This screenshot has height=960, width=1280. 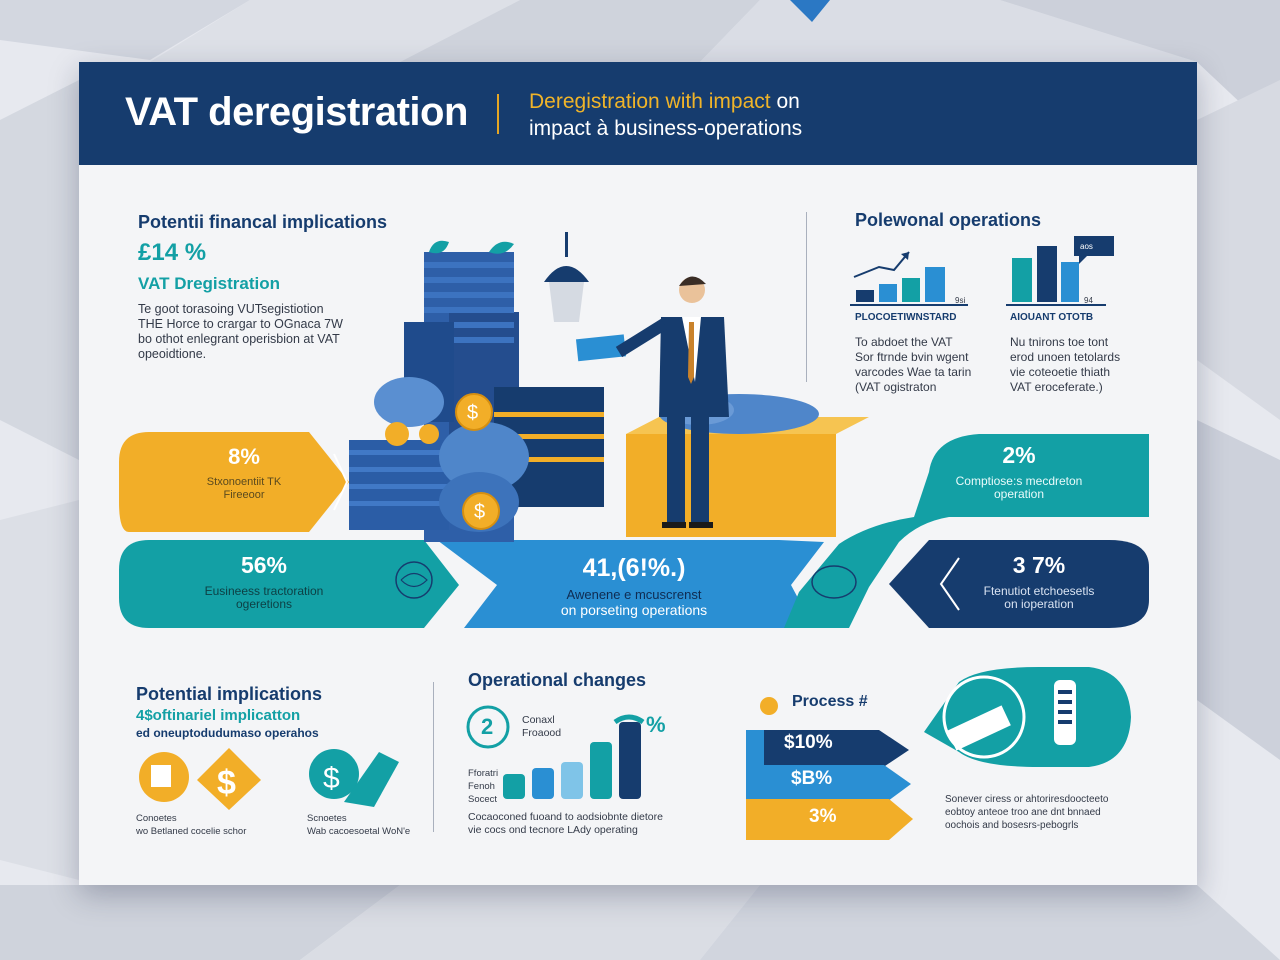 What do you see at coordinates (769, 706) in the screenshot?
I see `bulb-icon` at bounding box center [769, 706].